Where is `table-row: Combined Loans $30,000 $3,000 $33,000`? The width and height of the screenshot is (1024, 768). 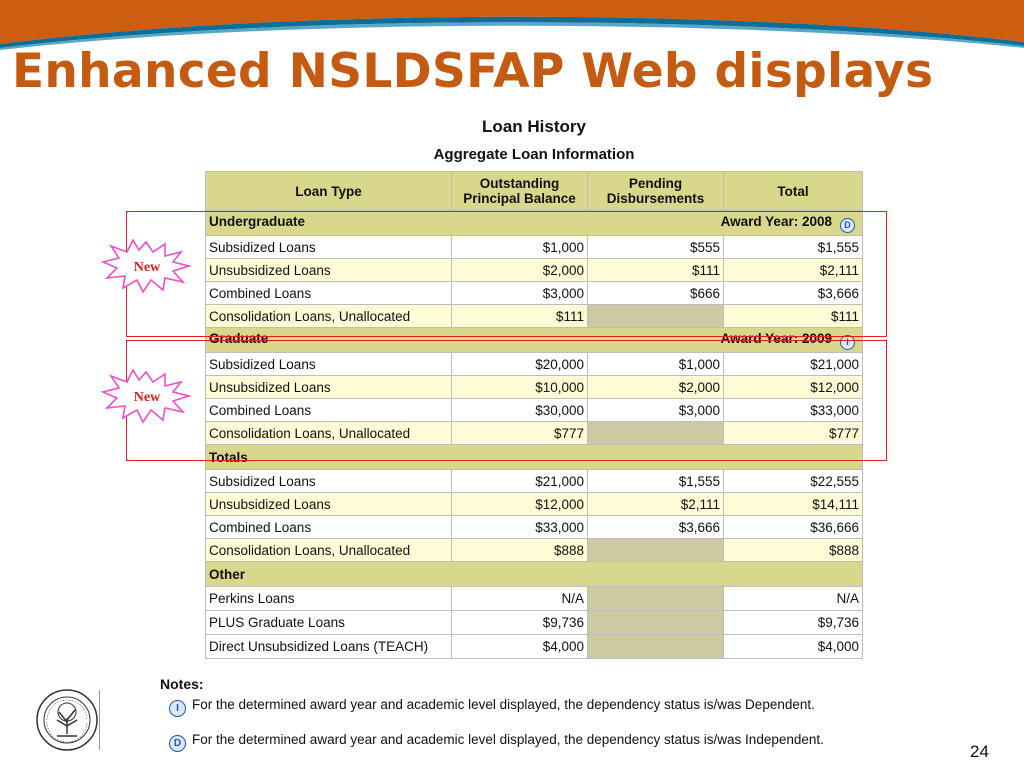
table-row: Combined Loans $30,000 $3,000 $33,000 is located at coordinates (534, 410).